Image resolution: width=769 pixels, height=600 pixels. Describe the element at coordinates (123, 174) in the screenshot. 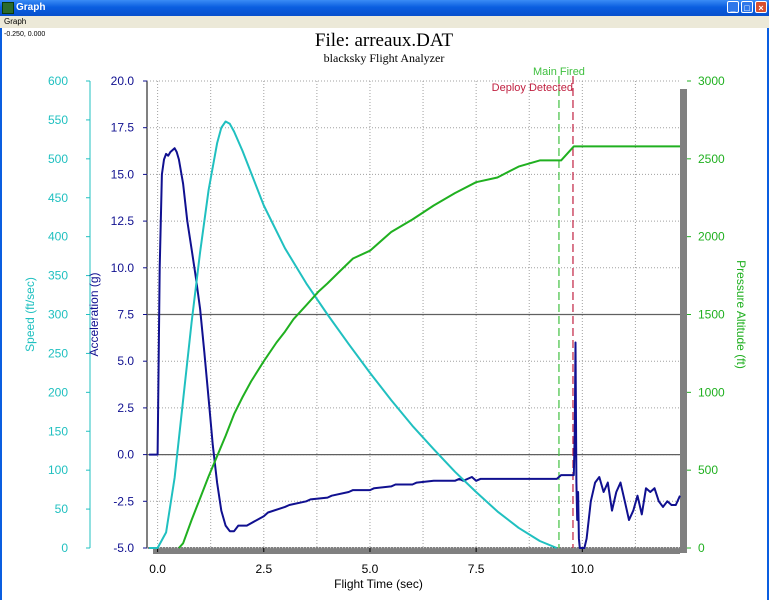

I see `acceleration-tick-label: 15.0` at that location.